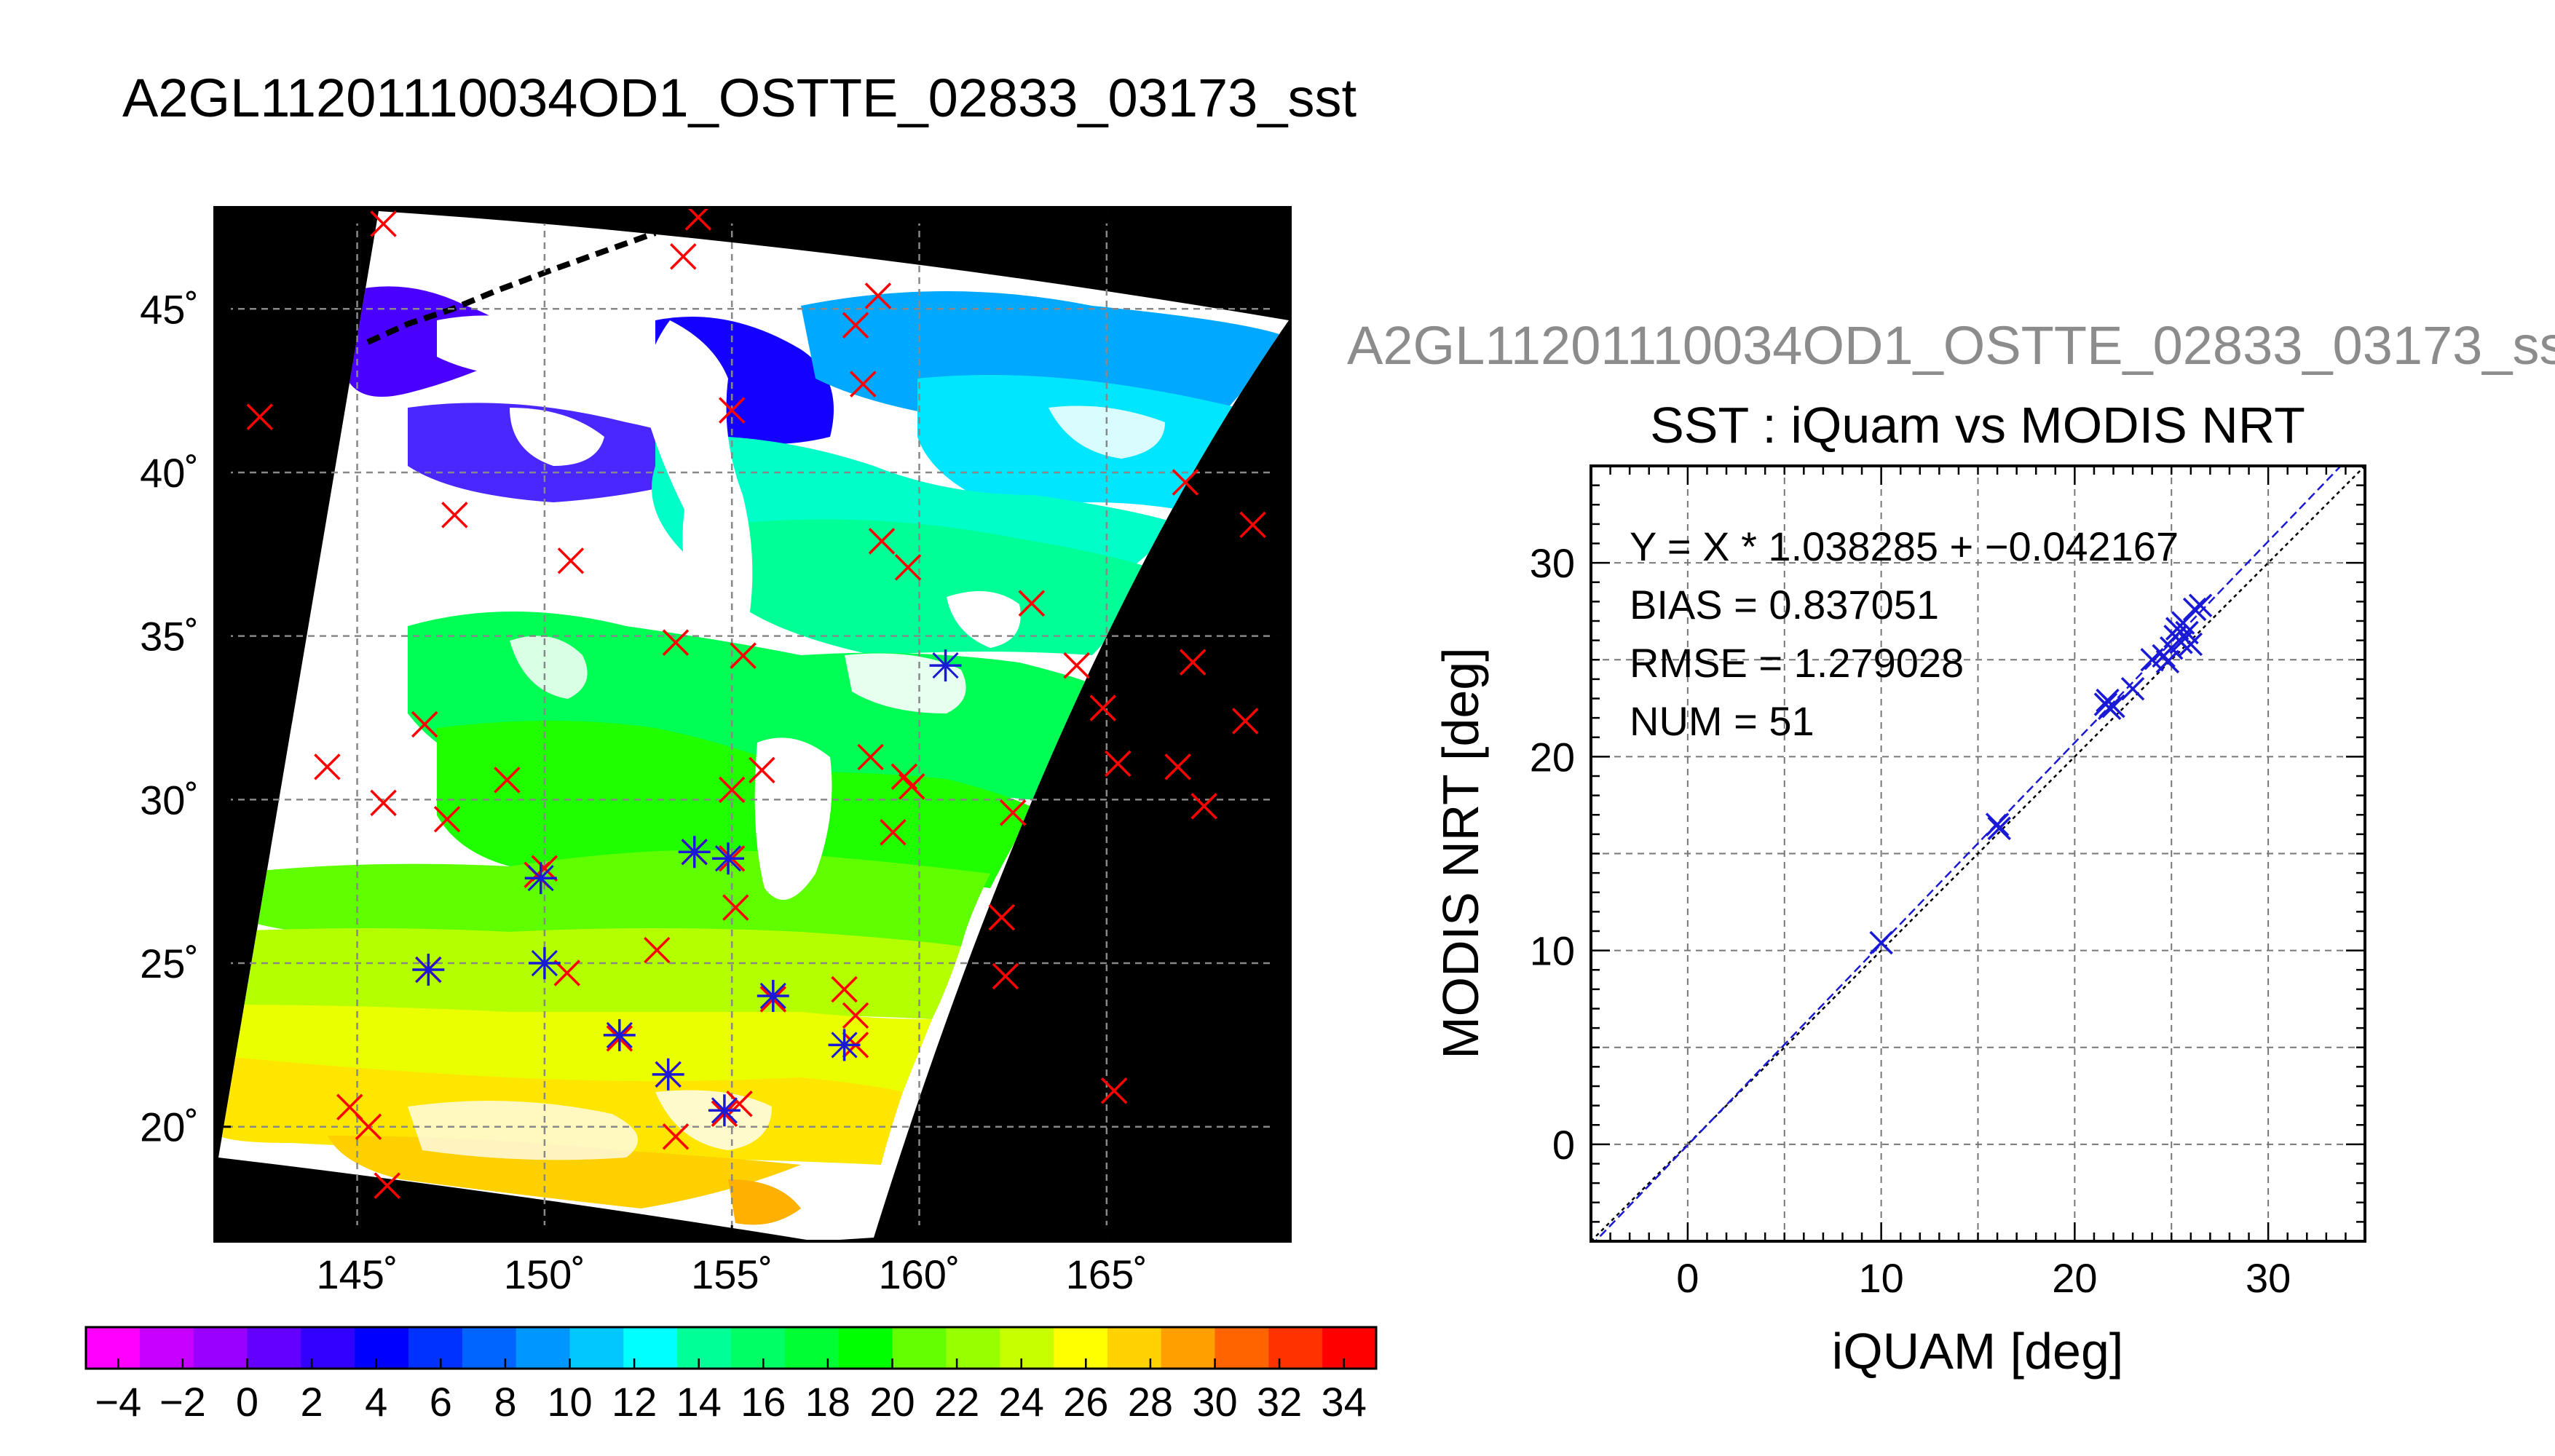 The image size is (2555, 1456). What do you see at coordinates (511, 287) in the screenshot?
I see `coastline` at bounding box center [511, 287].